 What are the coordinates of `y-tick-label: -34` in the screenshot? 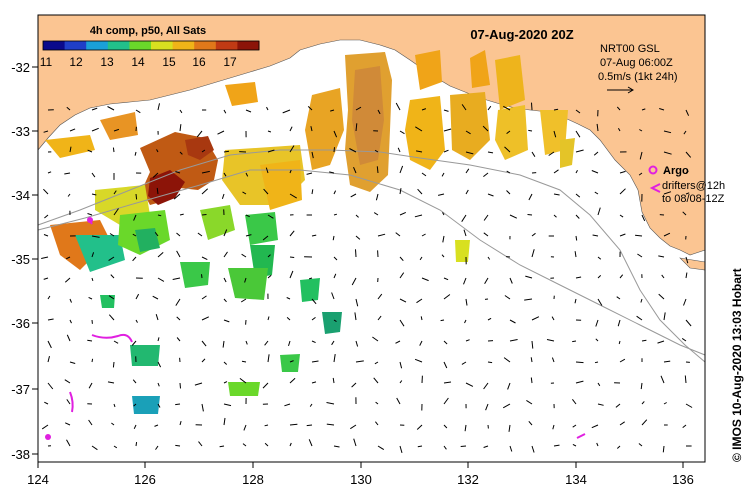 It's located at (20, 195).